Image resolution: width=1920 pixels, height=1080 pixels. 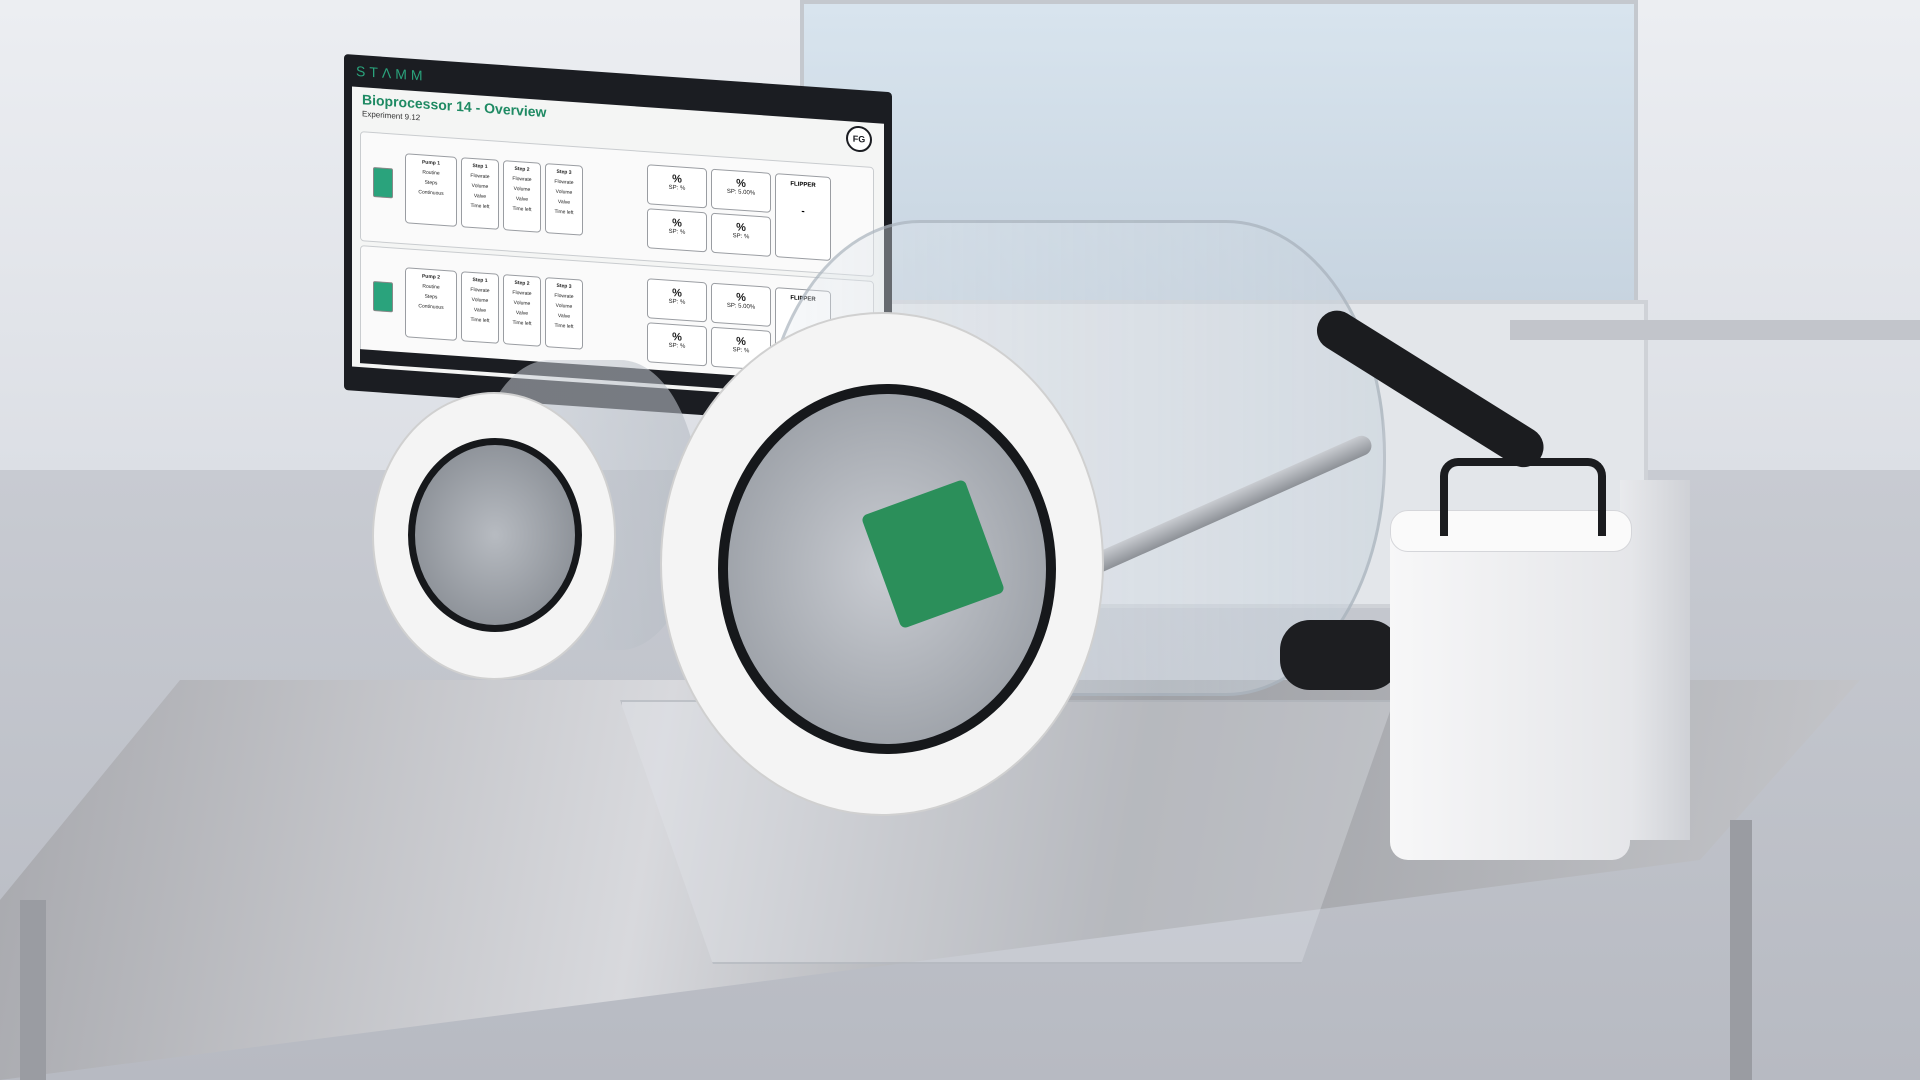 I want to click on large-drum-window, so click(x=887, y=569).